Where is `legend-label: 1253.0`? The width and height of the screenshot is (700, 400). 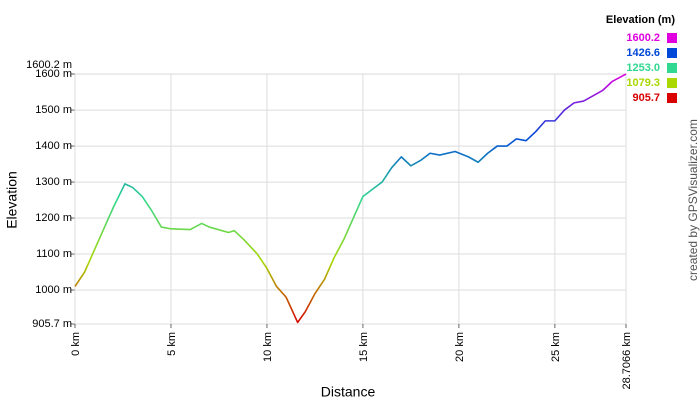 legend-label: 1253.0 is located at coordinates (643, 68).